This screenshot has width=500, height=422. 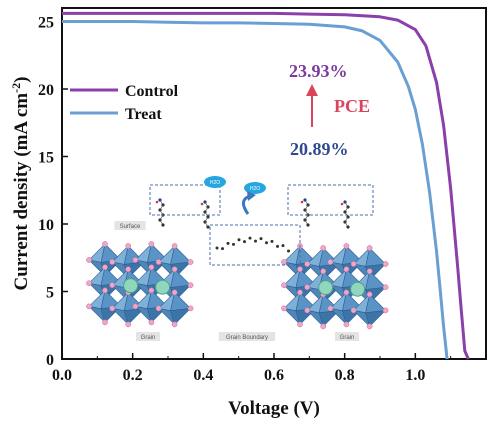 I want to click on repel-arrow-head, so click(x=251, y=196).